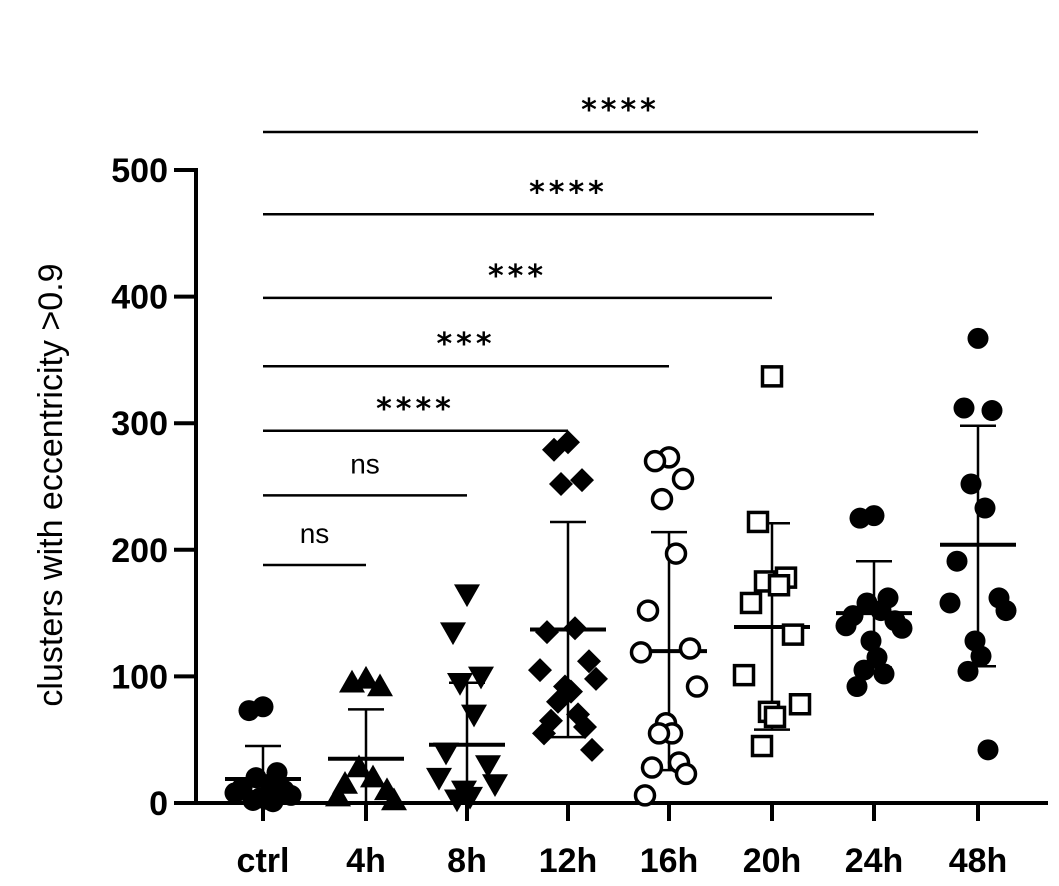 The image size is (1059, 886). What do you see at coordinates (366, 861) in the screenshot?
I see `x-tick-label: 4h` at bounding box center [366, 861].